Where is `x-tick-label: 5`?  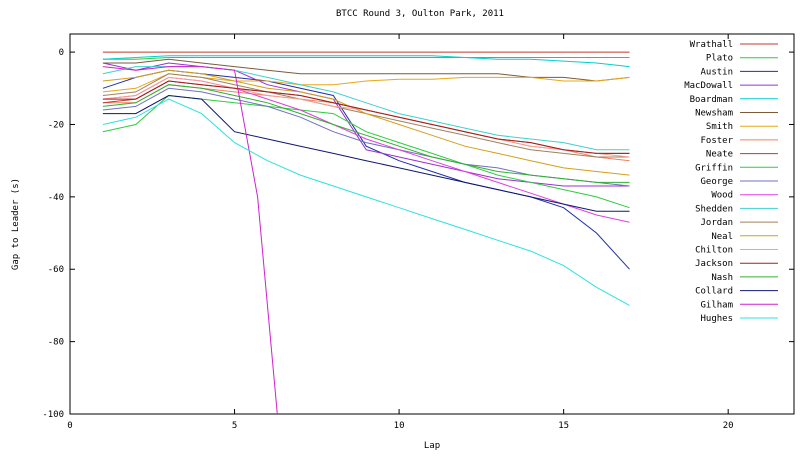
x-tick-label: 5 is located at coordinates (234, 426).